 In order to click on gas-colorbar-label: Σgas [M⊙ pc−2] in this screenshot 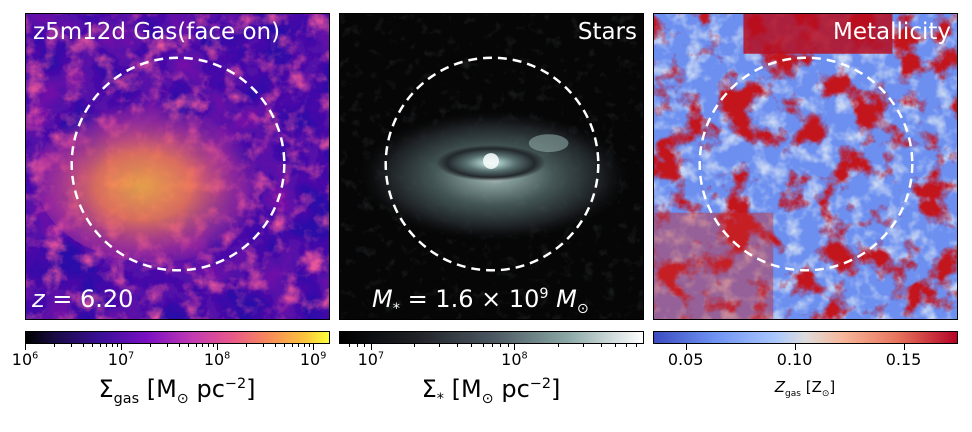, I will do `click(177, 390)`.